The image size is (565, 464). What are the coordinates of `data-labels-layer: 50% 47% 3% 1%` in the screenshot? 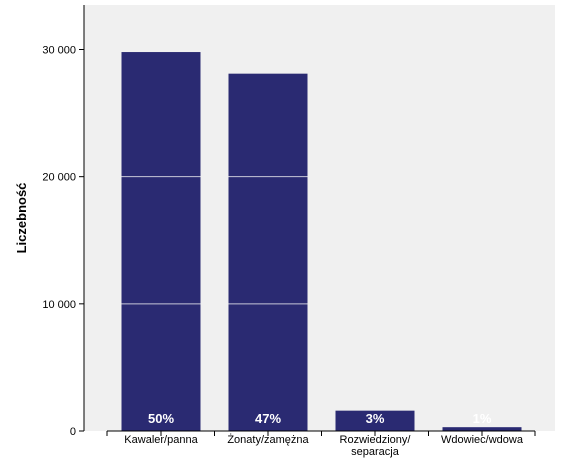 It's located at (320, 418).